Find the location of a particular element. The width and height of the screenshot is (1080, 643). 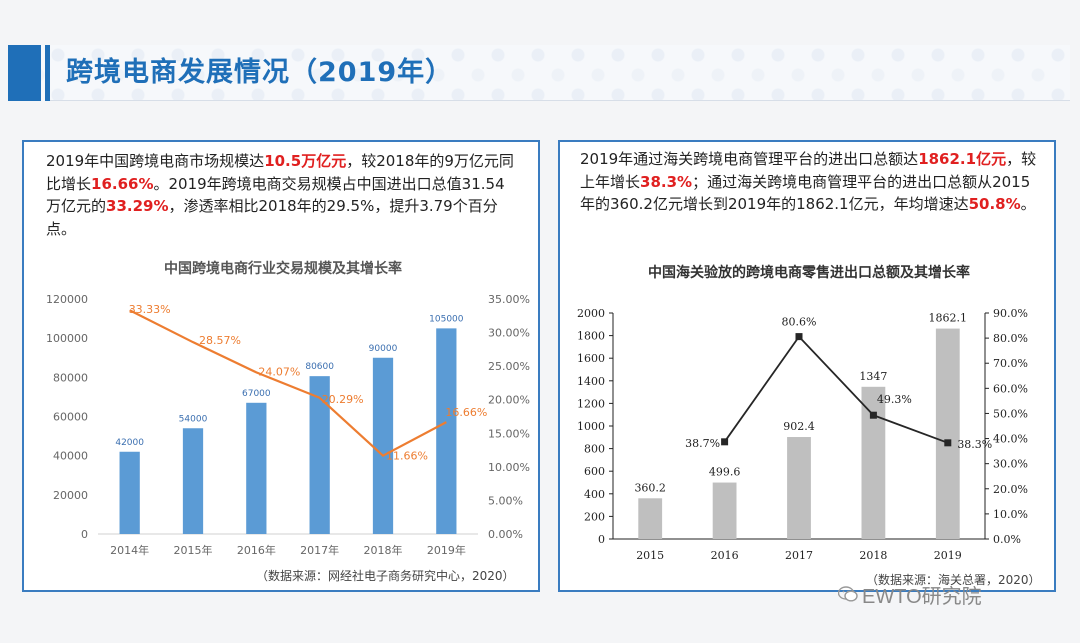

x-tick-label: 2016年 is located at coordinates (256, 550).